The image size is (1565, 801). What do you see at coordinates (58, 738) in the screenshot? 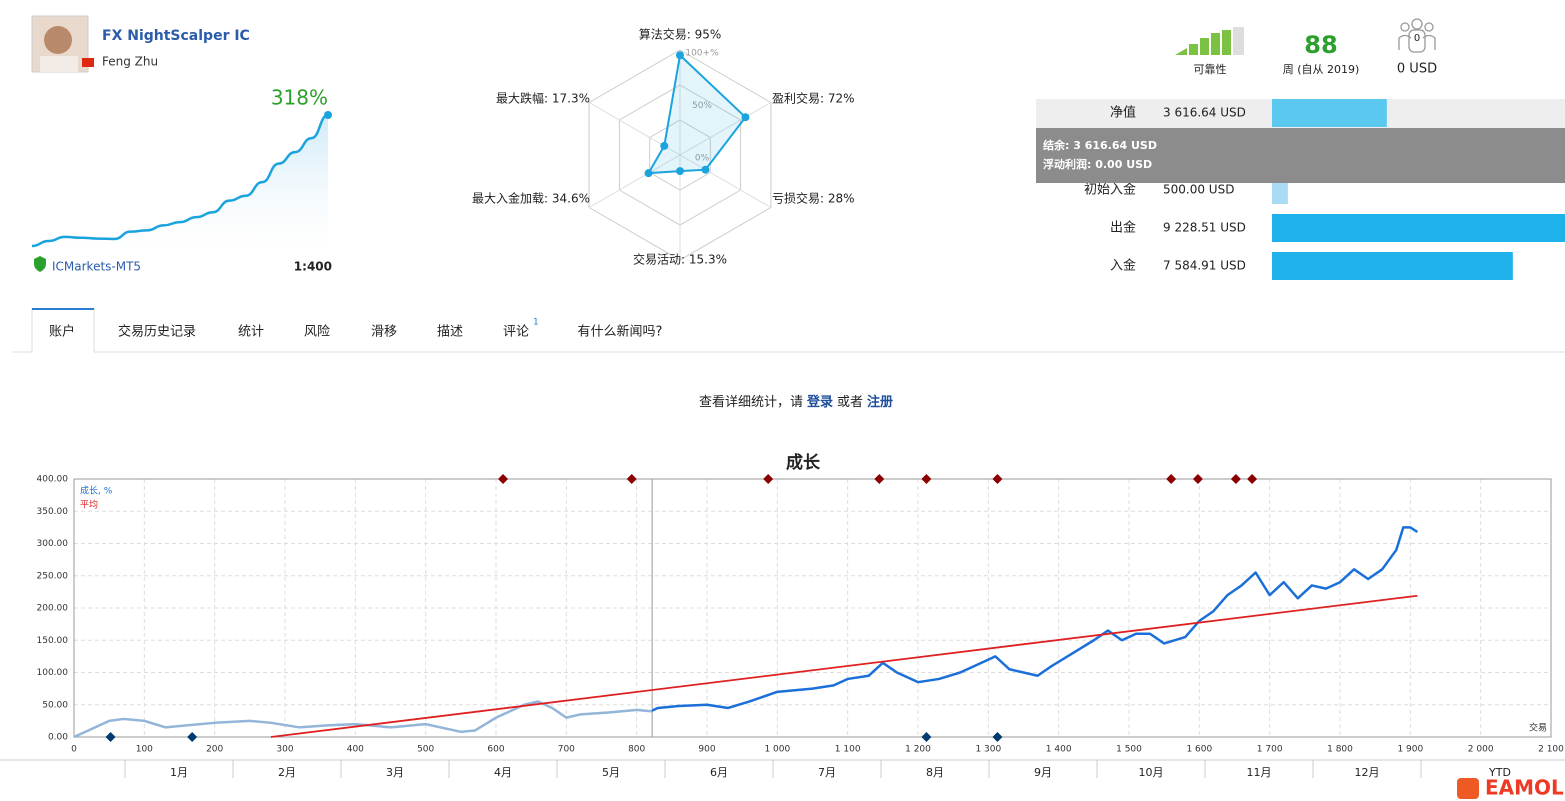
I see `y-tick-label: 0.00` at bounding box center [58, 738].